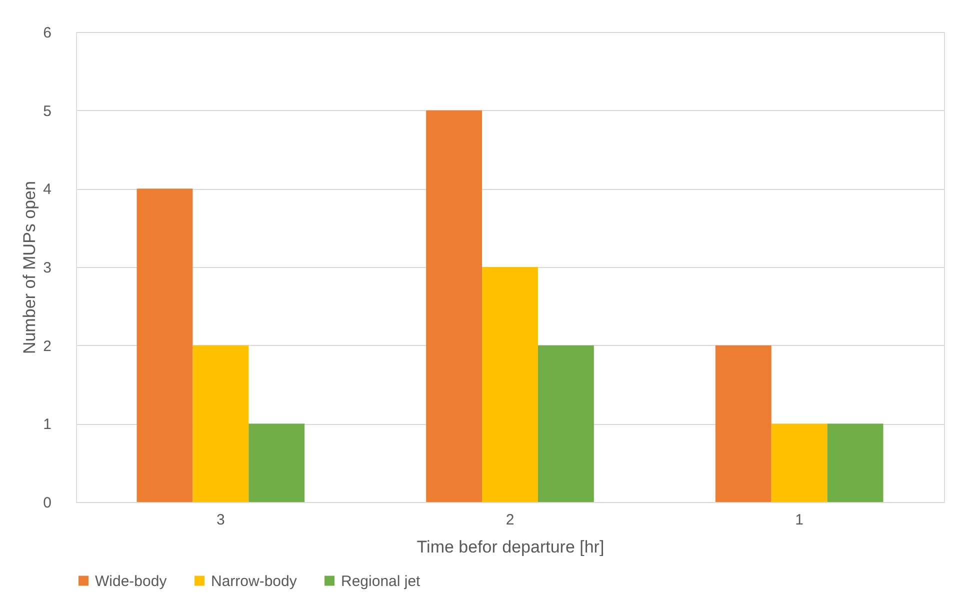 This screenshot has height=609, width=974. What do you see at coordinates (47, 33) in the screenshot?
I see `y-tick-label: 6` at bounding box center [47, 33].